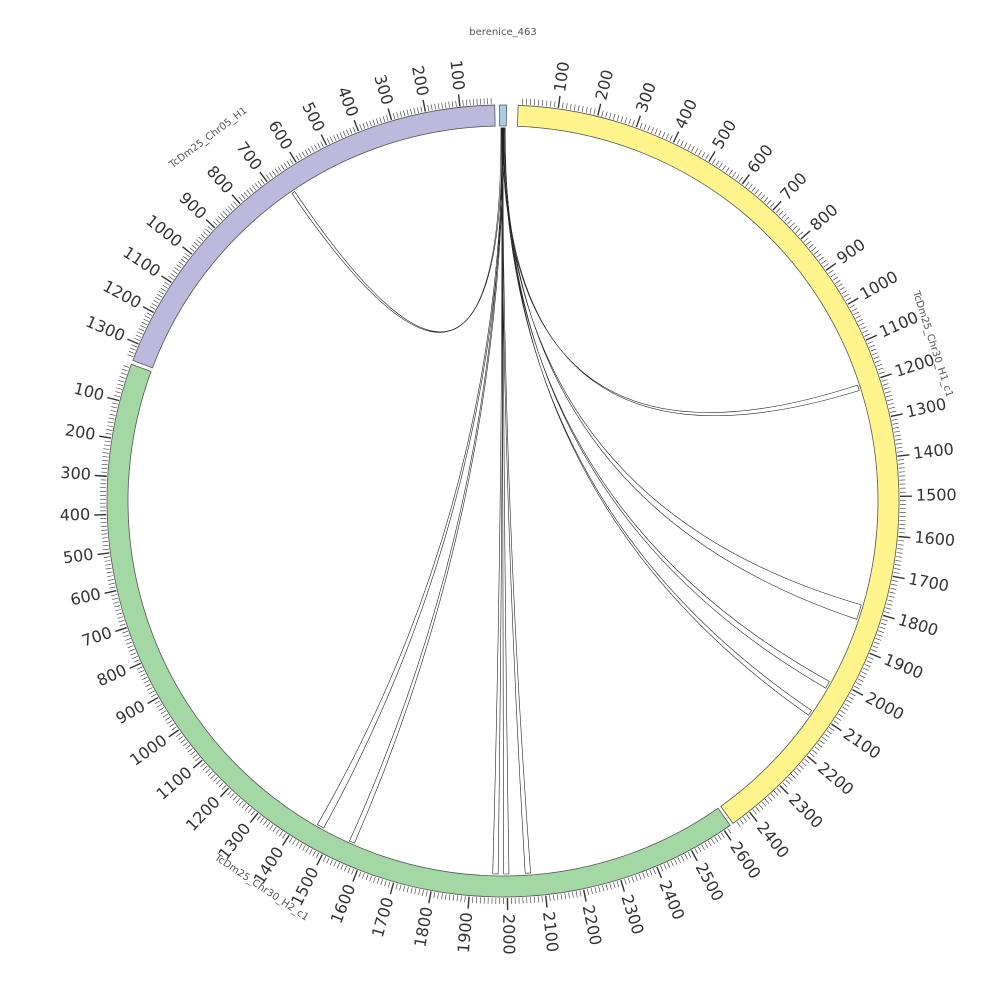  I want to click on tick-label-chr30h2-1100: 1100, so click(173, 783).